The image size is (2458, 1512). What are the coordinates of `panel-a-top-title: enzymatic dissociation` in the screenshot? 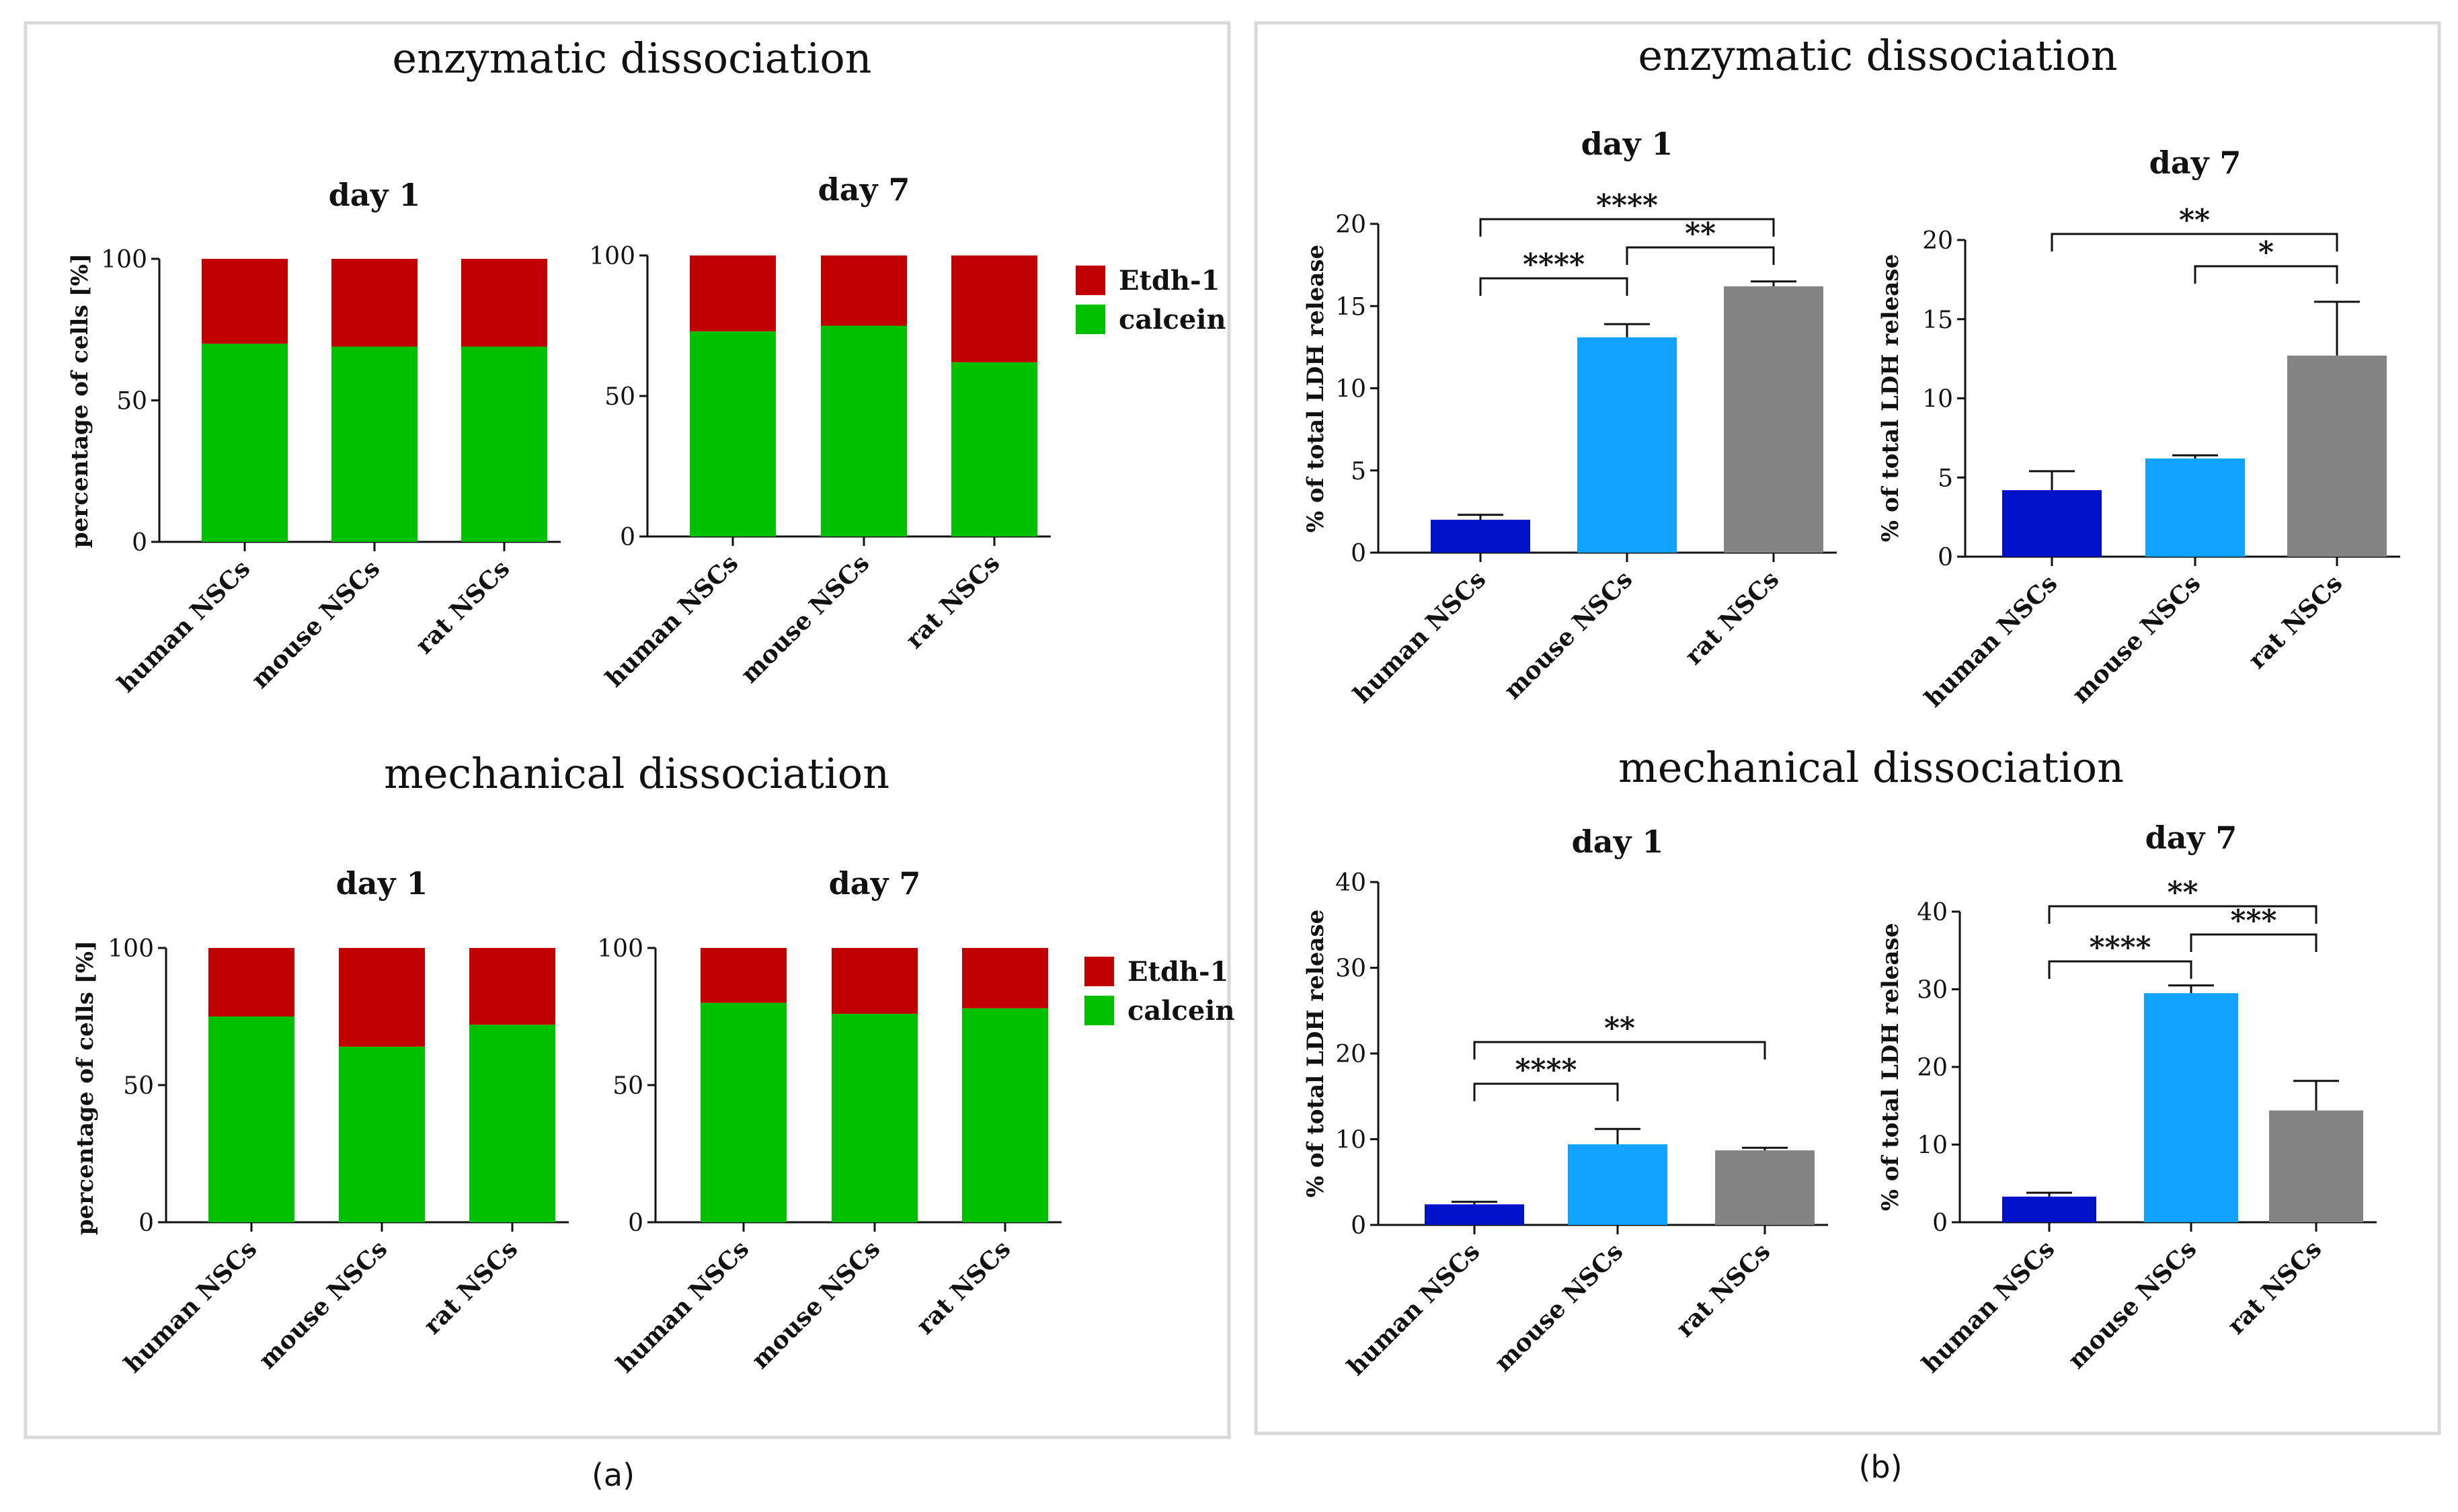 It's located at (631, 58).